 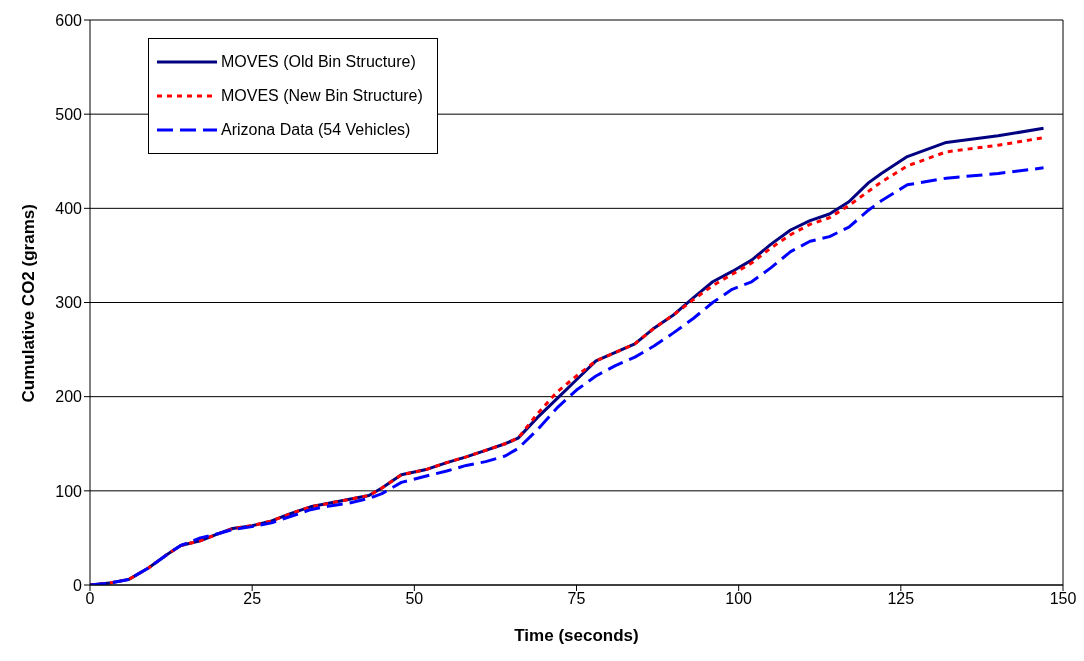 I want to click on y-tick-label: 600, so click(x=69, y=20).